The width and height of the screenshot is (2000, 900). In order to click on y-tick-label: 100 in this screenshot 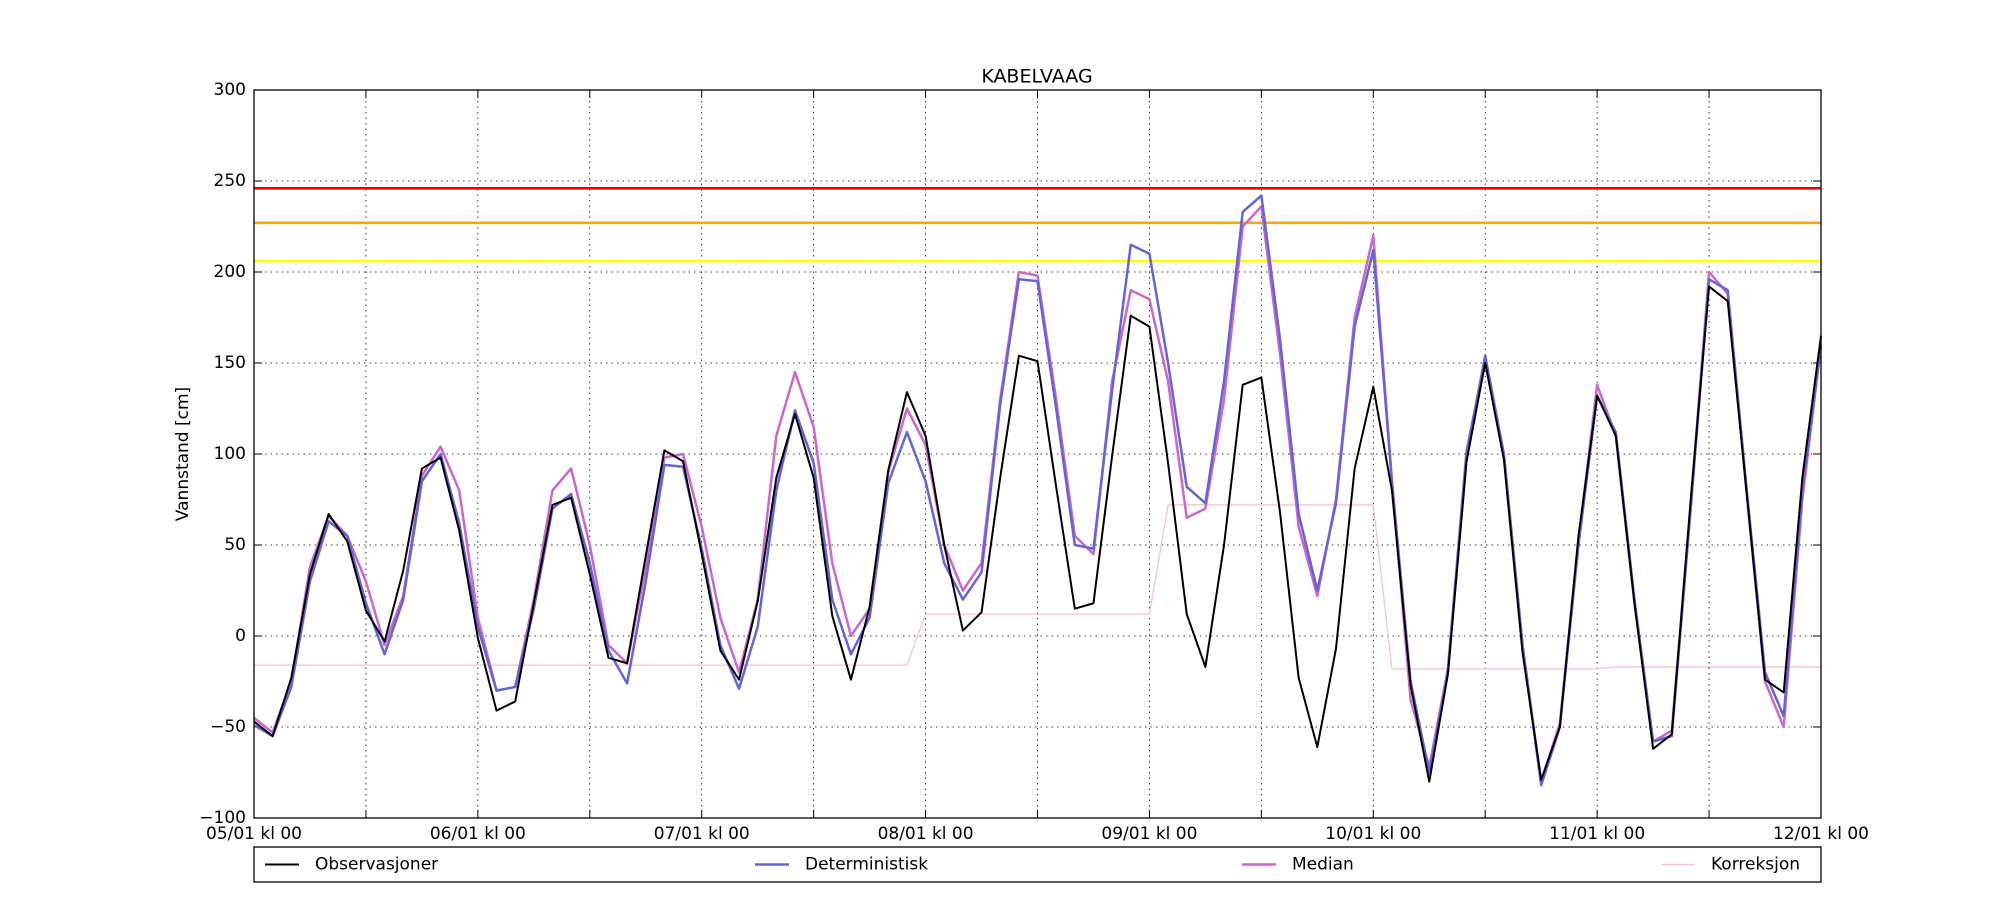, I will do `click(230, 454)`.